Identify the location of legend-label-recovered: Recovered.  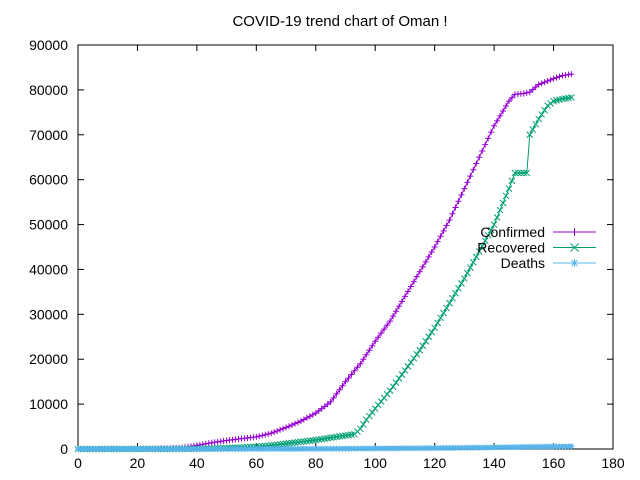
(511, 248).